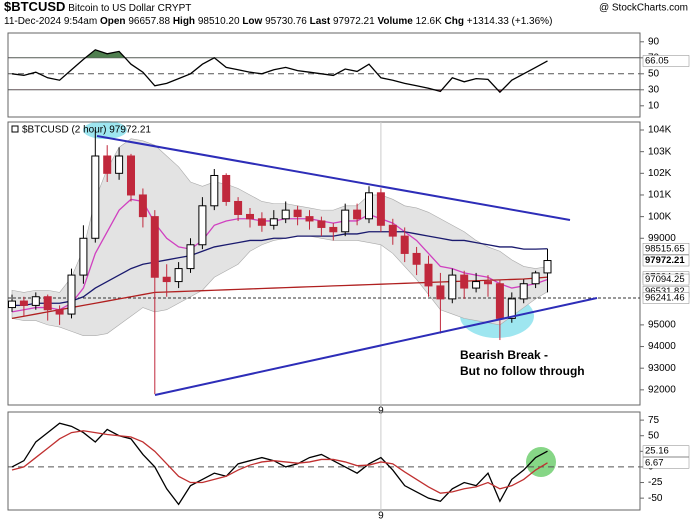 This screenshot has height=528, width=692. Describe the element at coordinates (429, 21) in the screenshot. I see `volume: 12.6K` at that location.